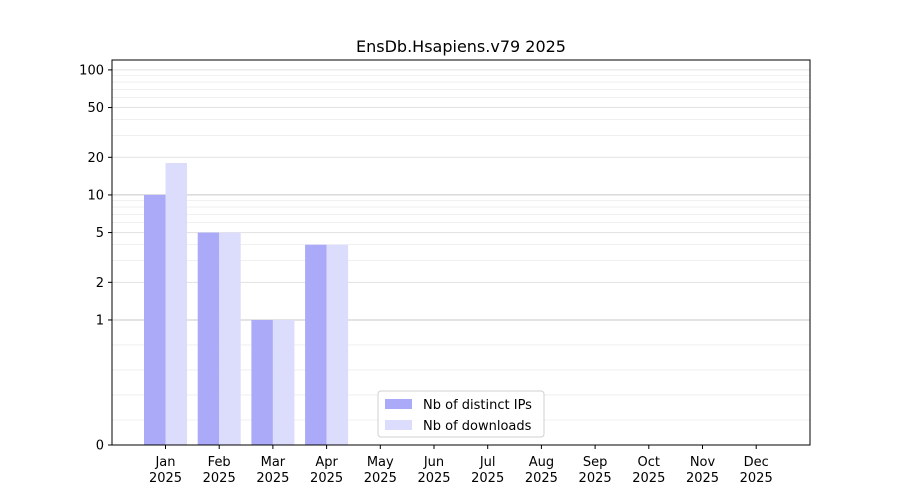 Image resolution: width=900 pixels, height=500 pixels. Describe the element at coordinates (95, 158) in the screenshot. I see `y-tick-label: 20` at that location.